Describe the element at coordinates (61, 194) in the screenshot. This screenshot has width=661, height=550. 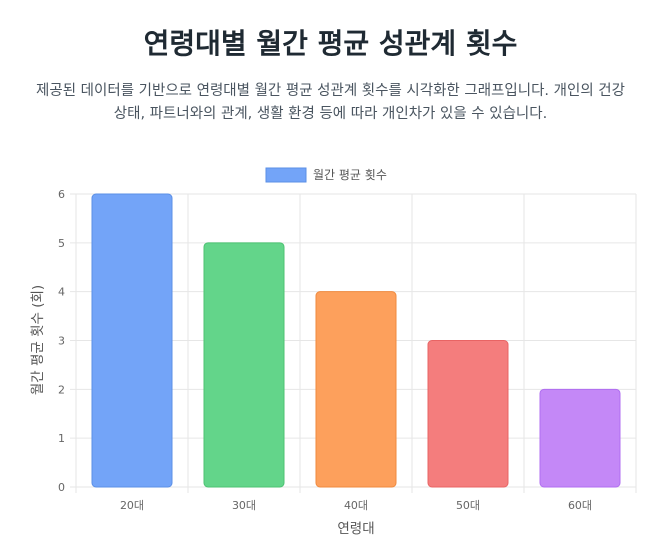
I see `y-tick-label: 6` at that location.